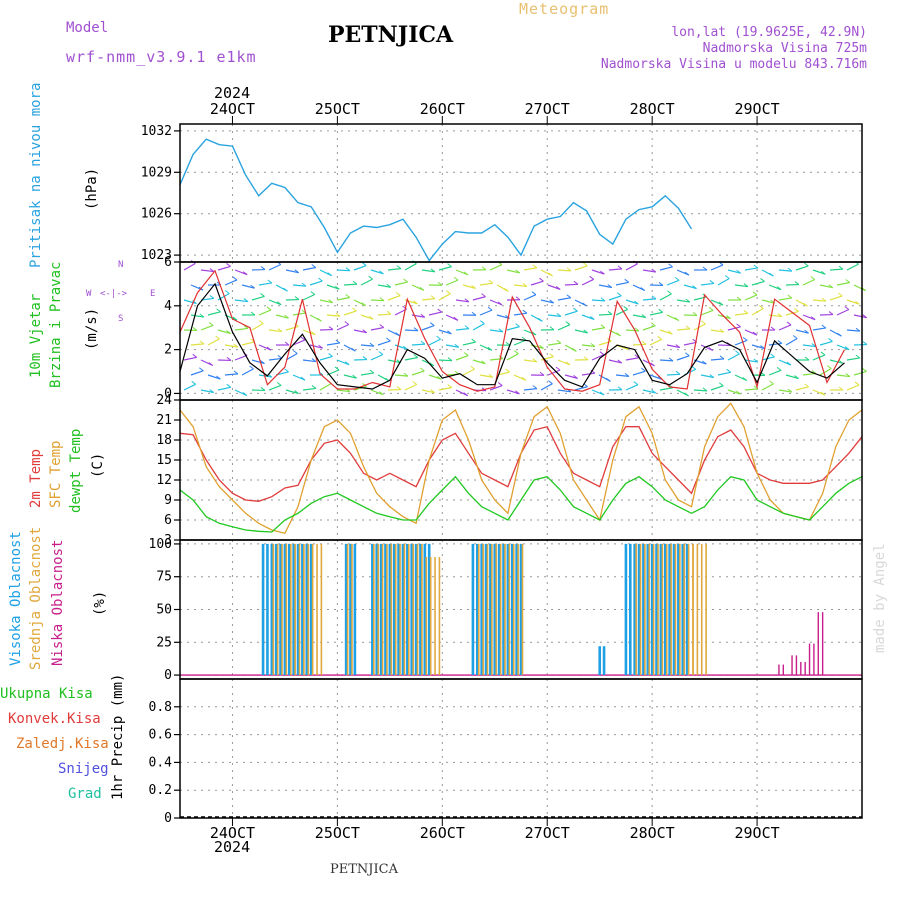 The height and width of the screenshot is (900, 900). What do you see at coordinates (89, 294) in the screenshot?
I see `compass-w: W` at bounding box center [89, 294].